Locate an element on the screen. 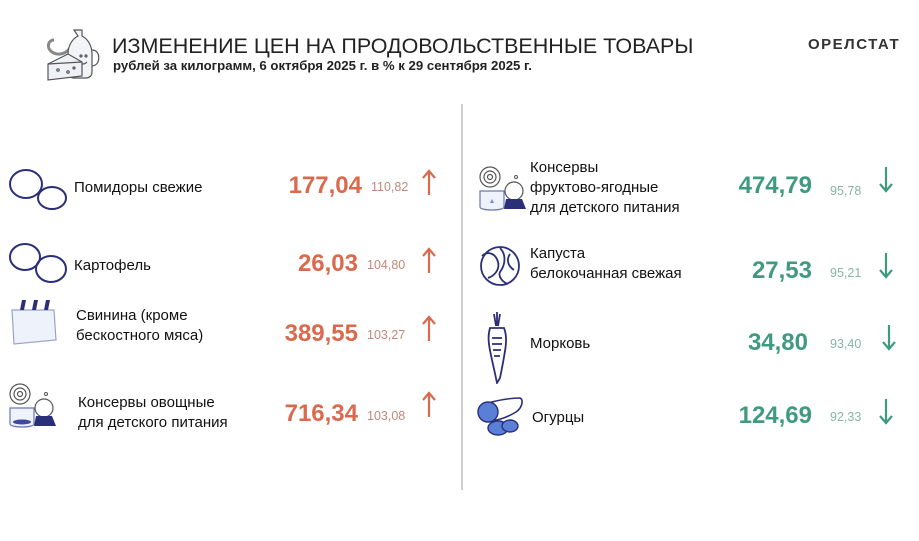 This screenshot has height=541, width=919. item-index: 104,80 is located at coordinates (386, 265).